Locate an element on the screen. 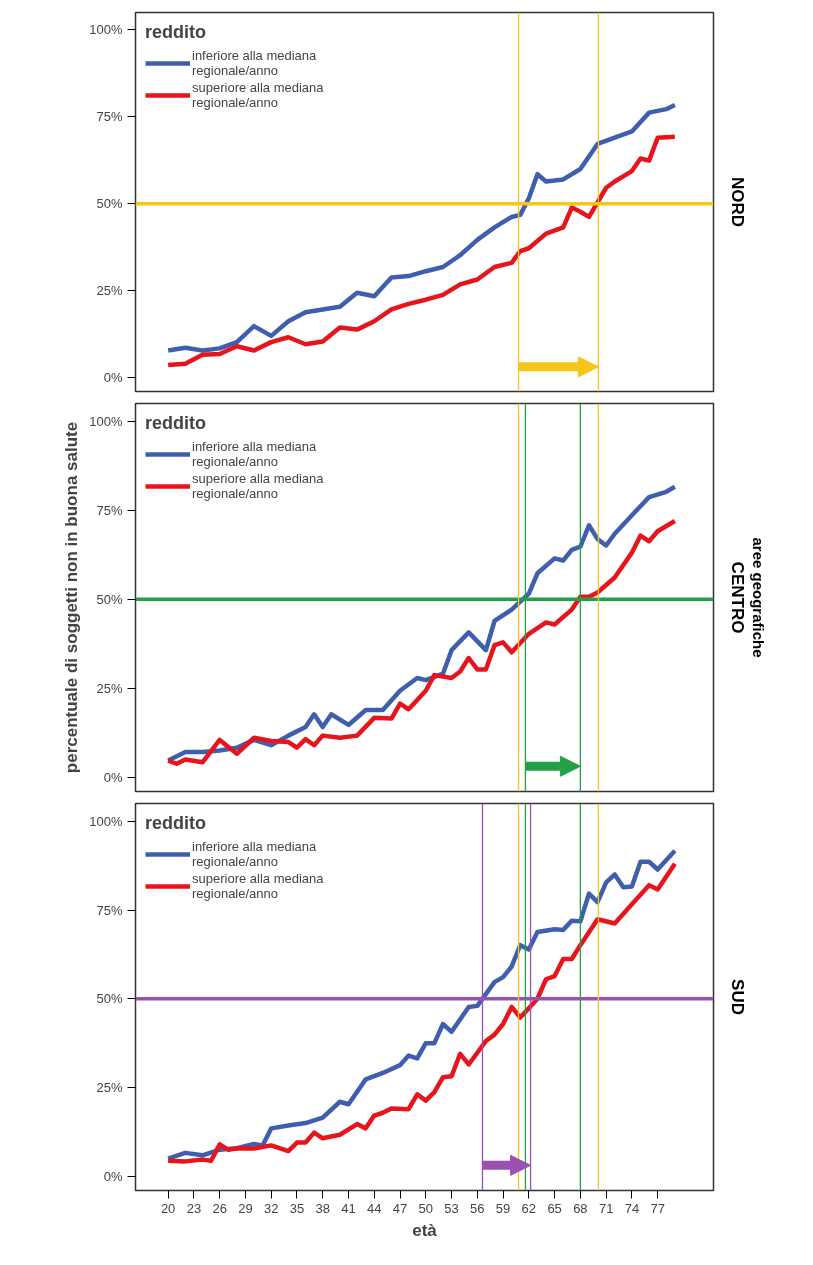 The width and height of the screenshot is (813, 1265). x-tick-label: 59 is located at coordinates (503, 1208).